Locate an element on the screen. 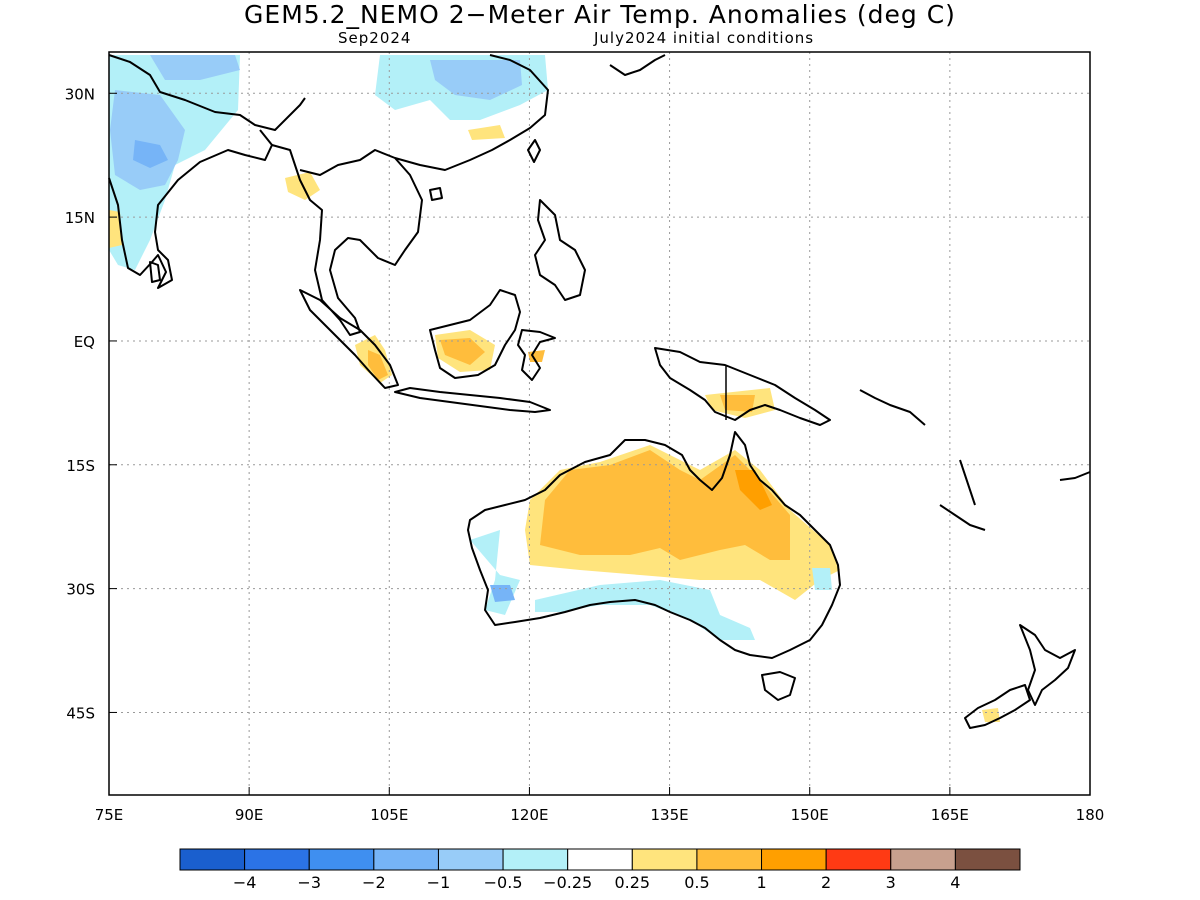  cool-region-china-core is located at coordinates (476, 80).